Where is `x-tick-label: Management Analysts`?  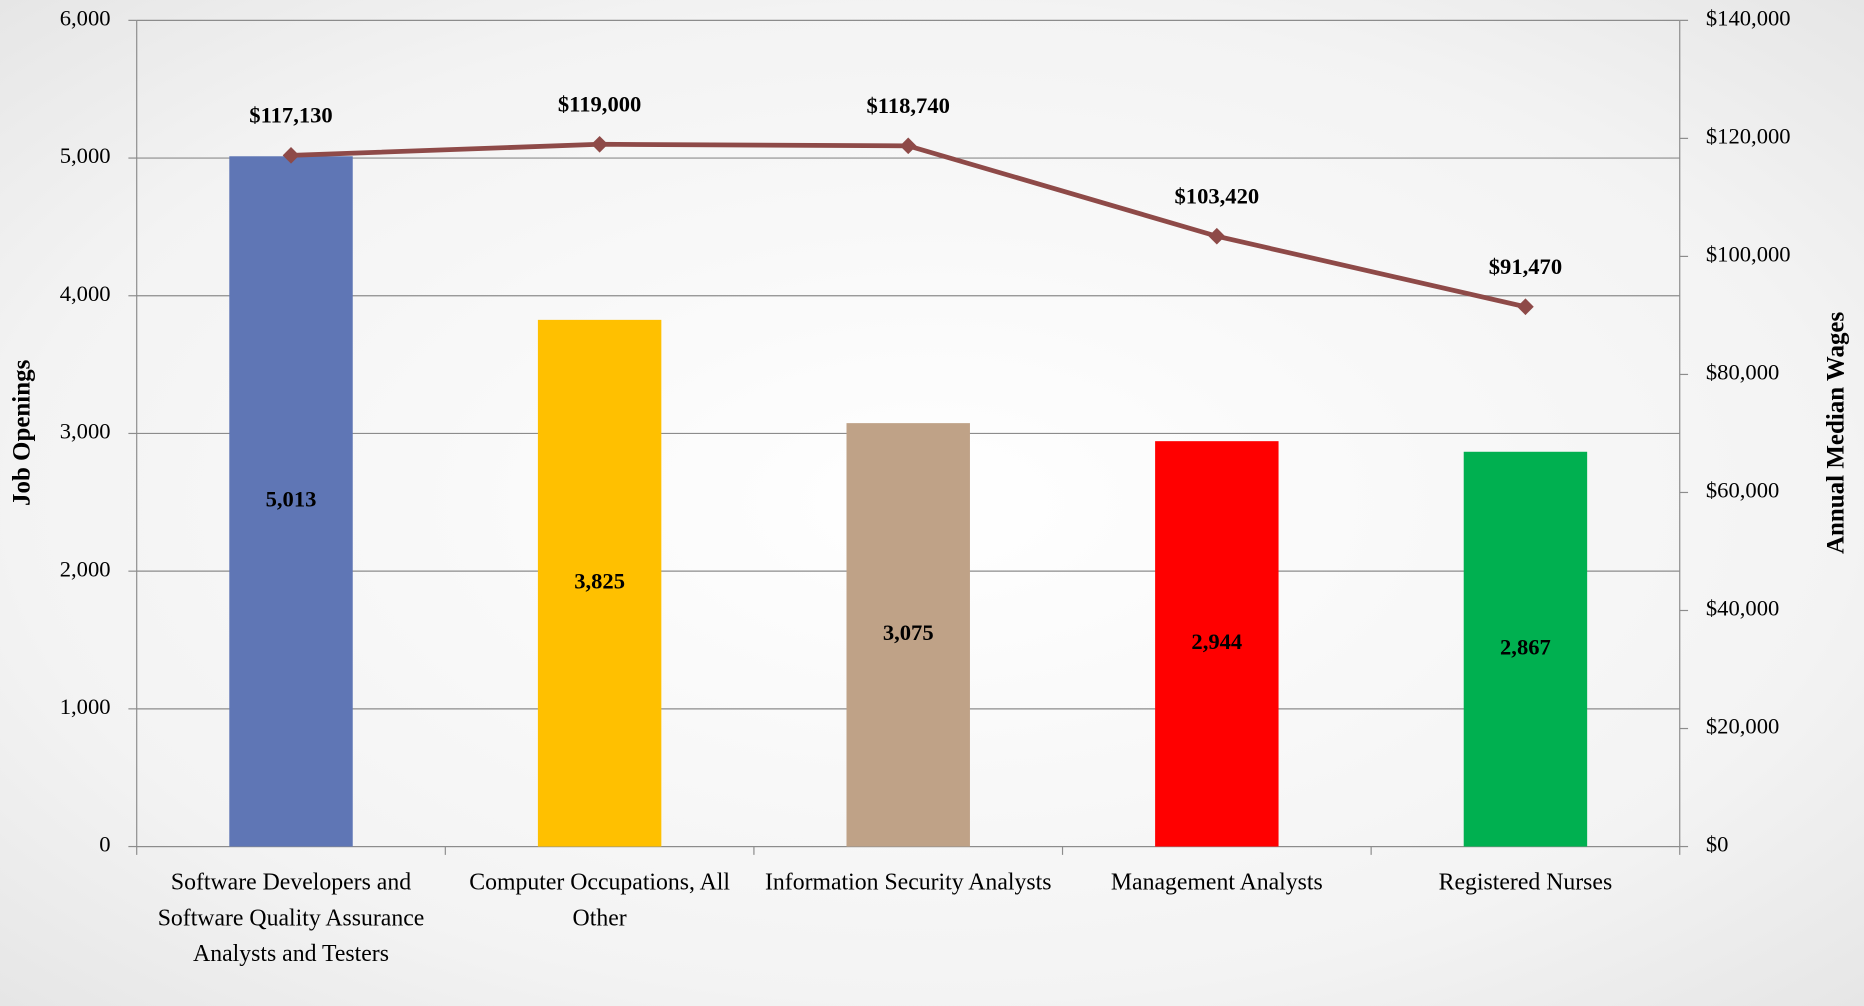
x-tick-label: Management Analysts is located at coordinates (1217, 883).